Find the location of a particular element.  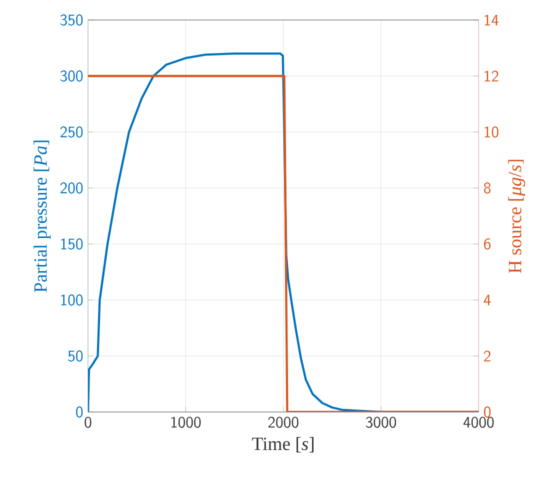

y2-tick-label: 12 is located at coordinates (491, 76).